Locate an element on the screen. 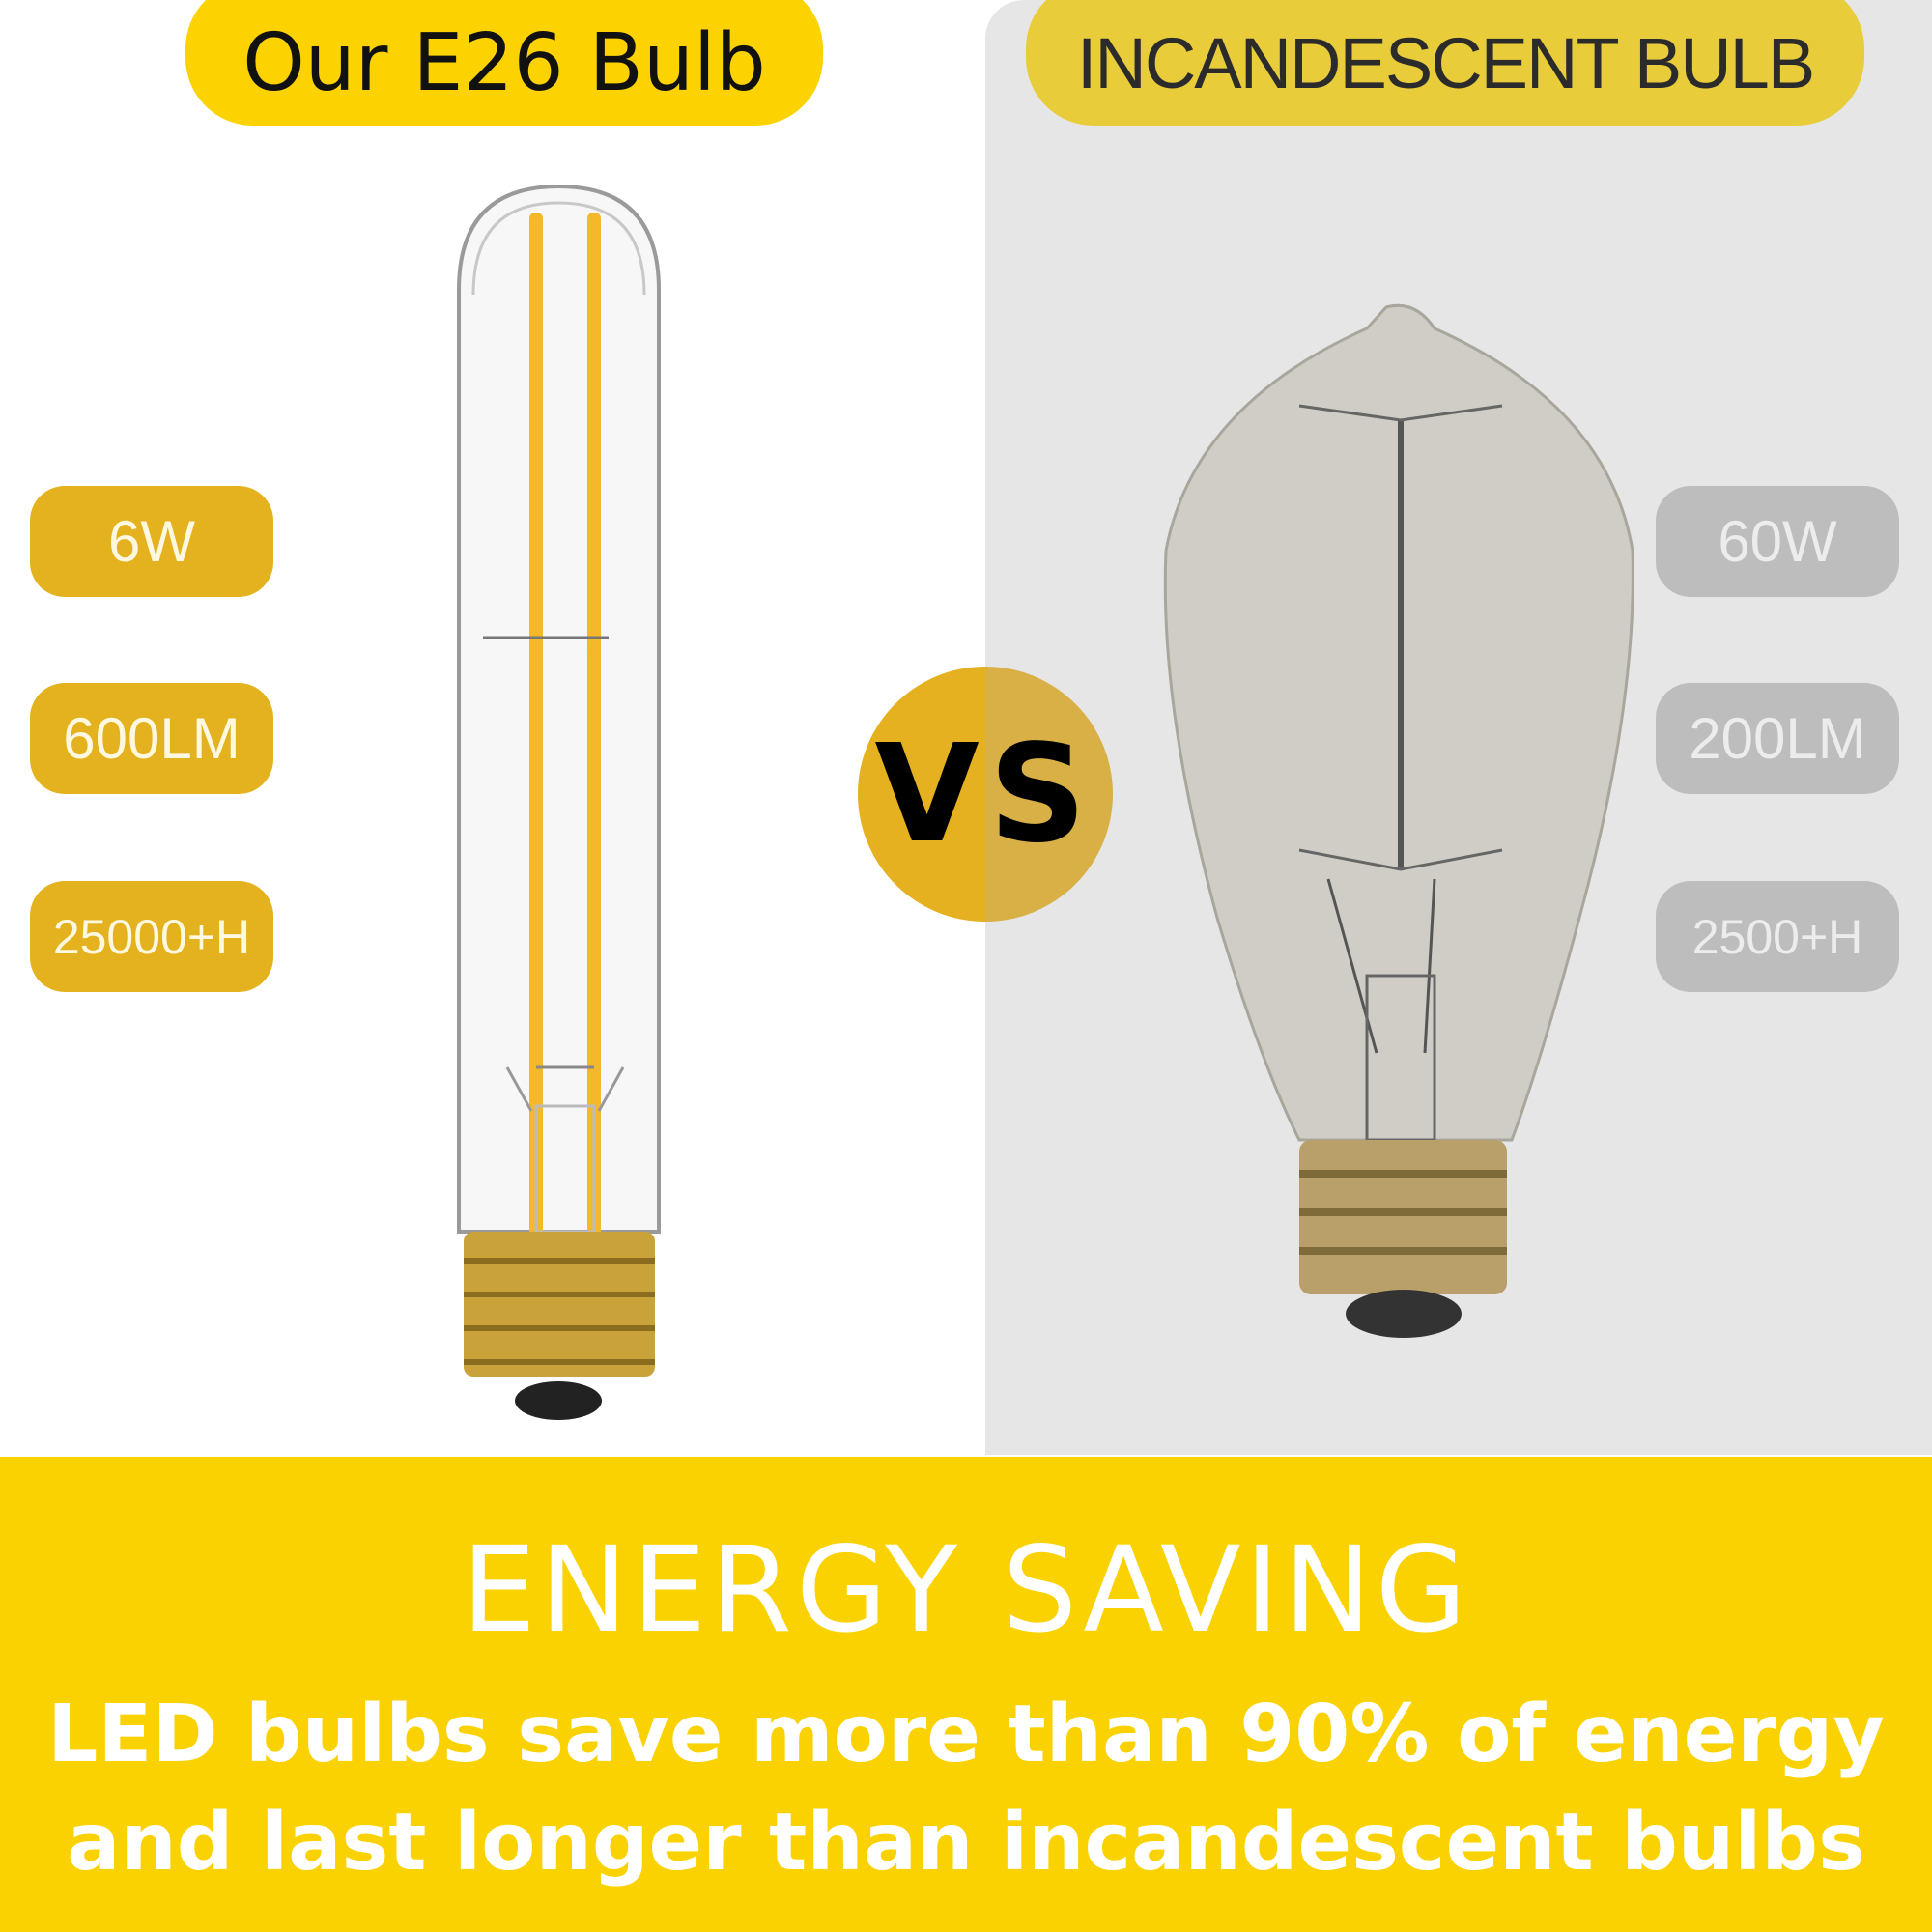 The width and height of the screenshot is (1932, 1932). led-lumens-badge: 600LM is located at coordinates (151, 738).